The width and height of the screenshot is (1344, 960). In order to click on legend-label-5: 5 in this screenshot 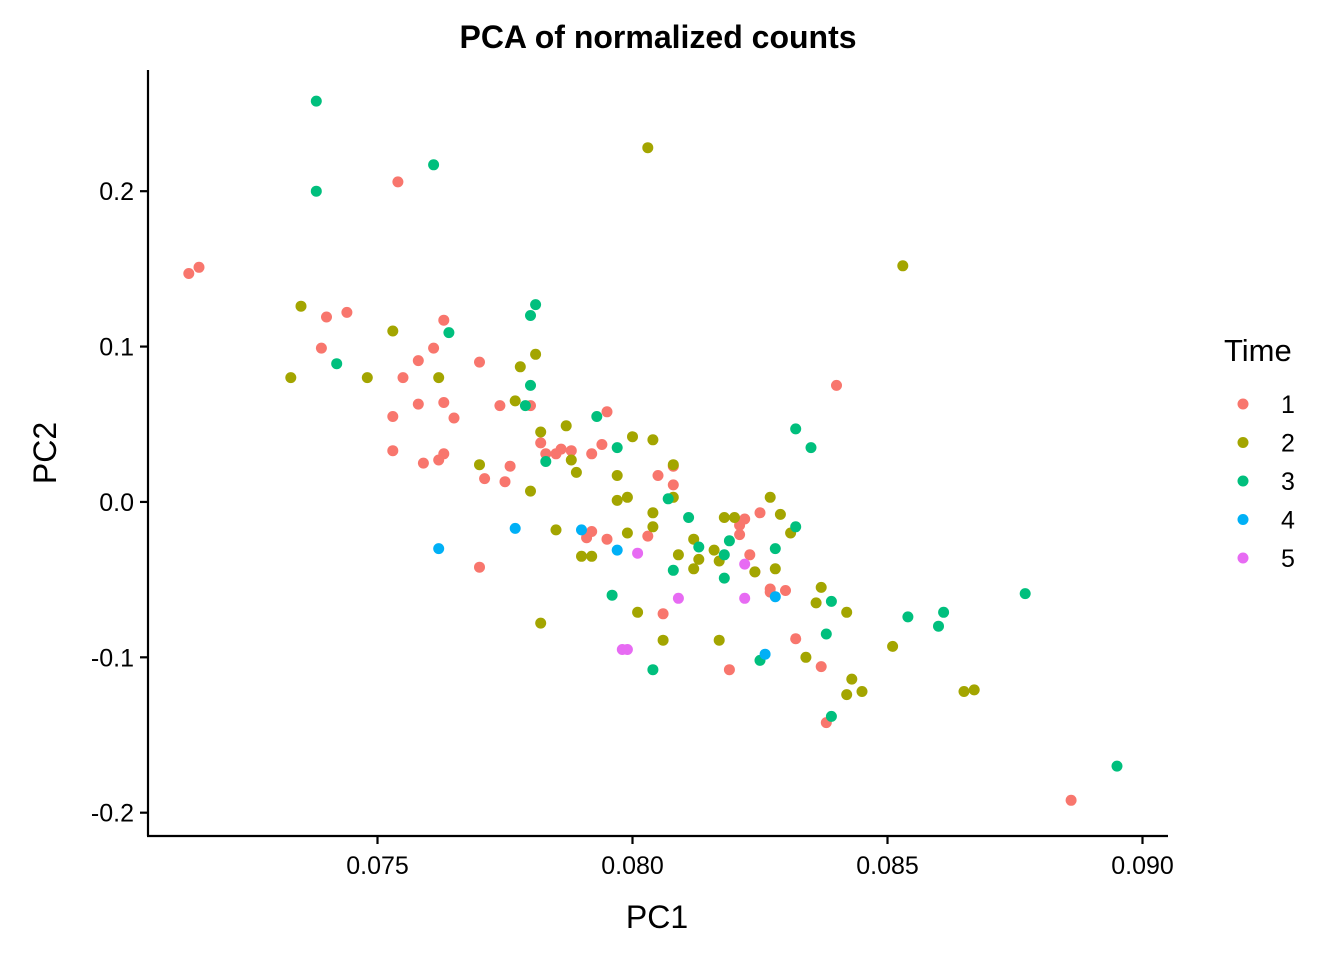, I will do `click(1288, 559)`.